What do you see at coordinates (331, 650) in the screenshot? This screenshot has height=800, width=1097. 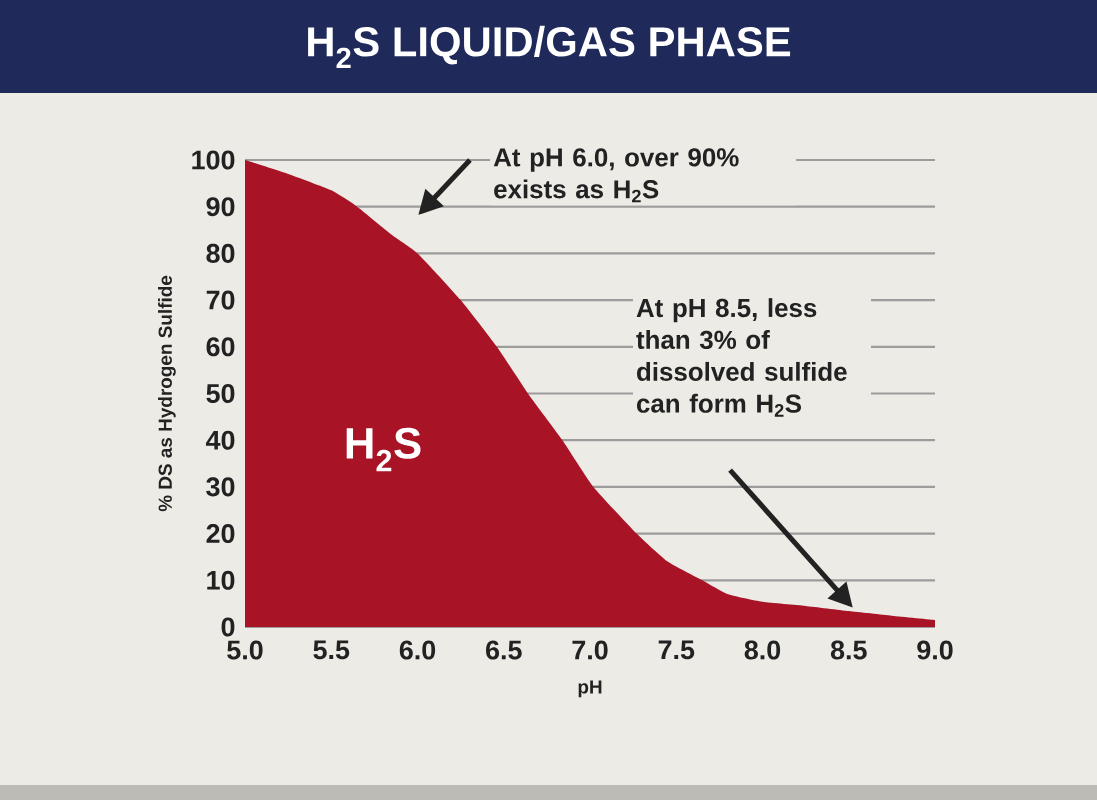 I see `x-tick-label: 5.5` at bounding box center [331, 650].